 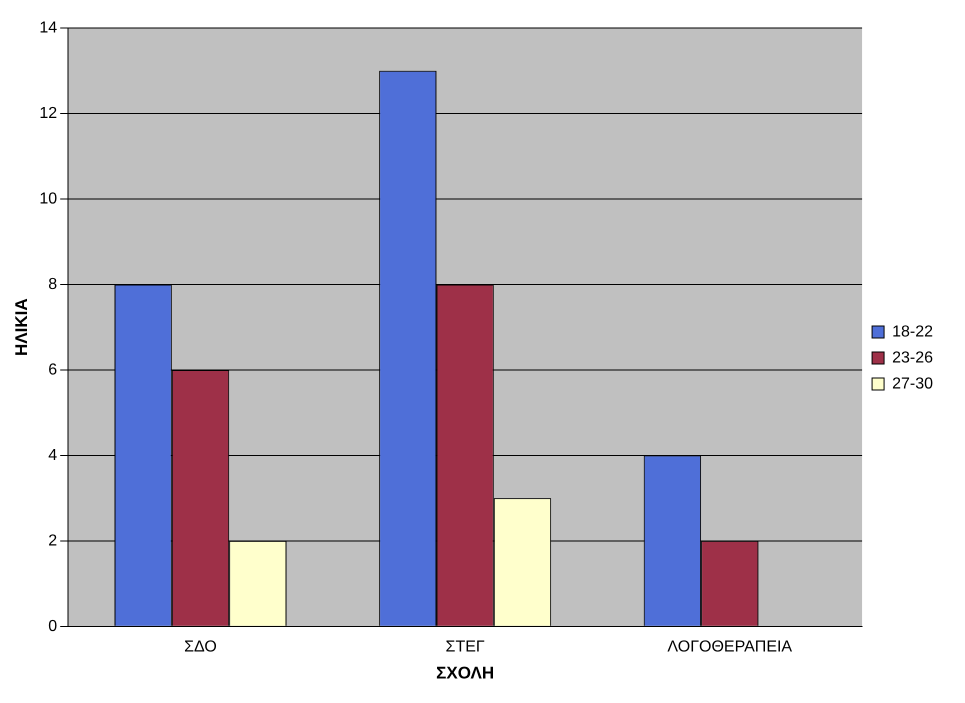 What do you see at coordinates (53, 369) in the screenshot?
I see `y-tick-label: 6` at bounding box center [53, 369].